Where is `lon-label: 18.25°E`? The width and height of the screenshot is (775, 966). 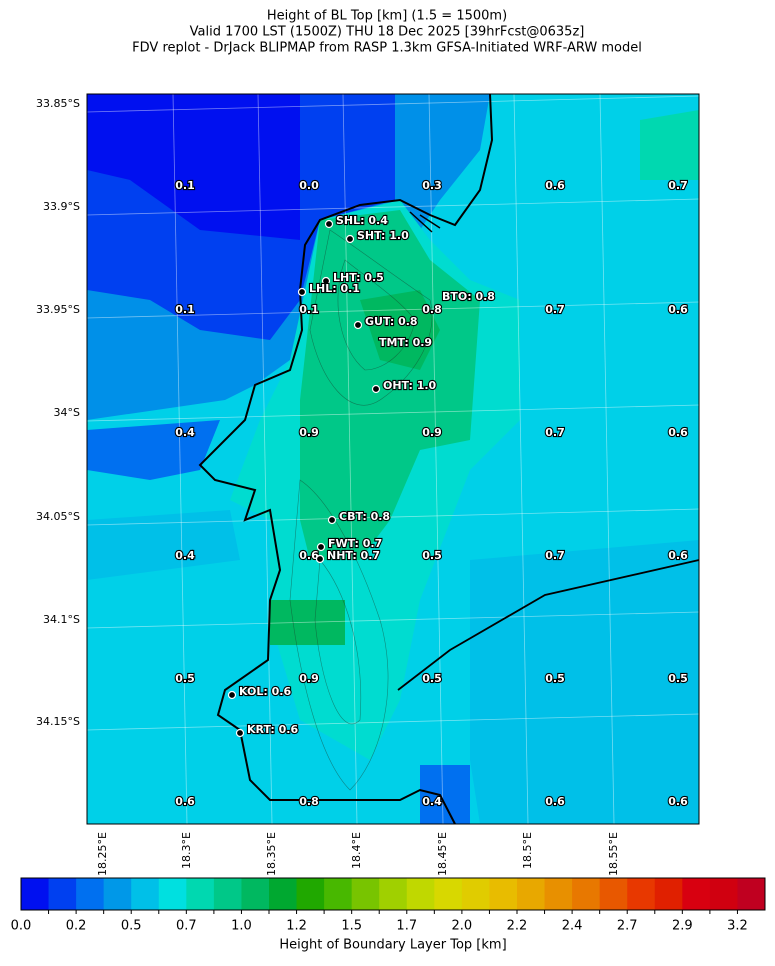 lon-label: 18.25°E is located at coordinates (102, 854).